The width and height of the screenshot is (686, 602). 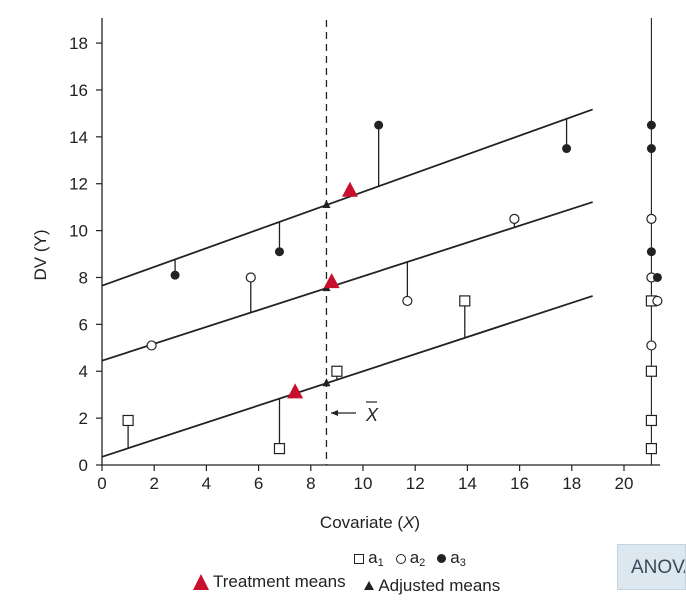 What do you see at coordinates (571, 483) in the screenshot?
I see `x-tick-label-18: 18` at bounding box center [571, 483].